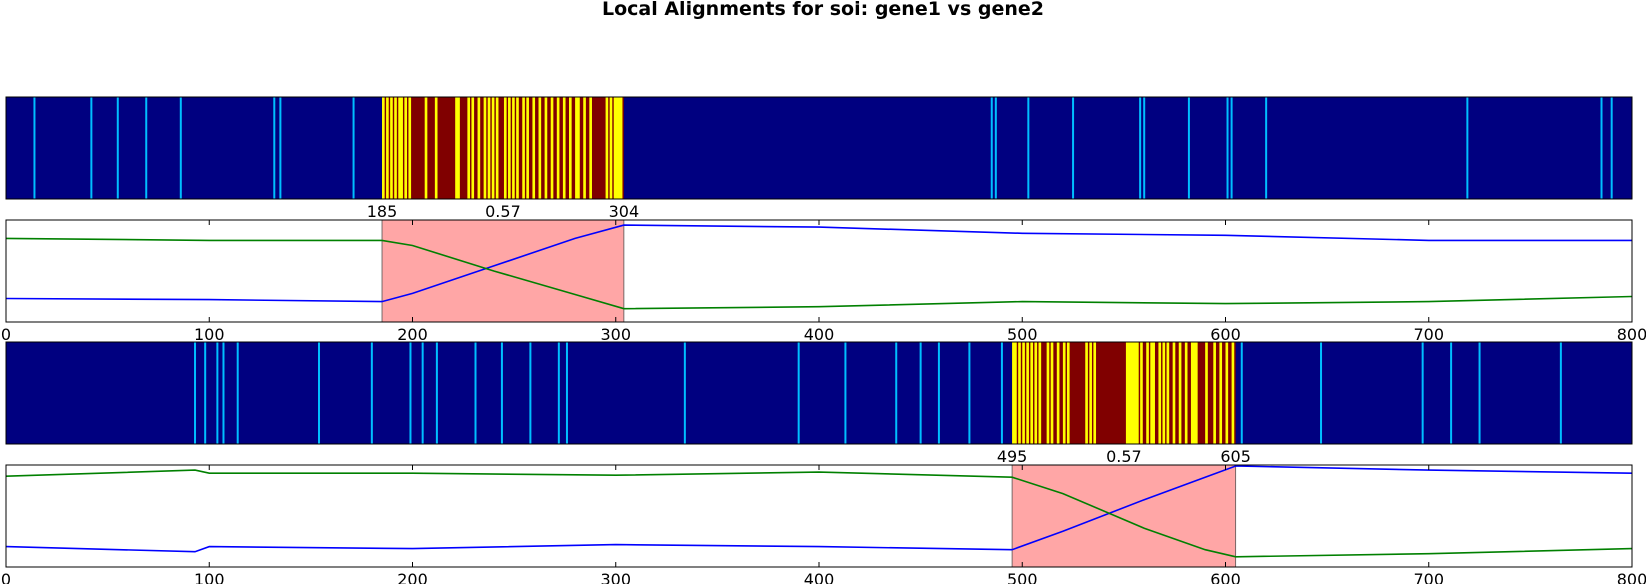 This screenshot has width=1646, height=584. What do you see at coordinates (1124, 456) in the screenshot?
I see `region-score-label: 0.57` at bounding box center [1124, 456].